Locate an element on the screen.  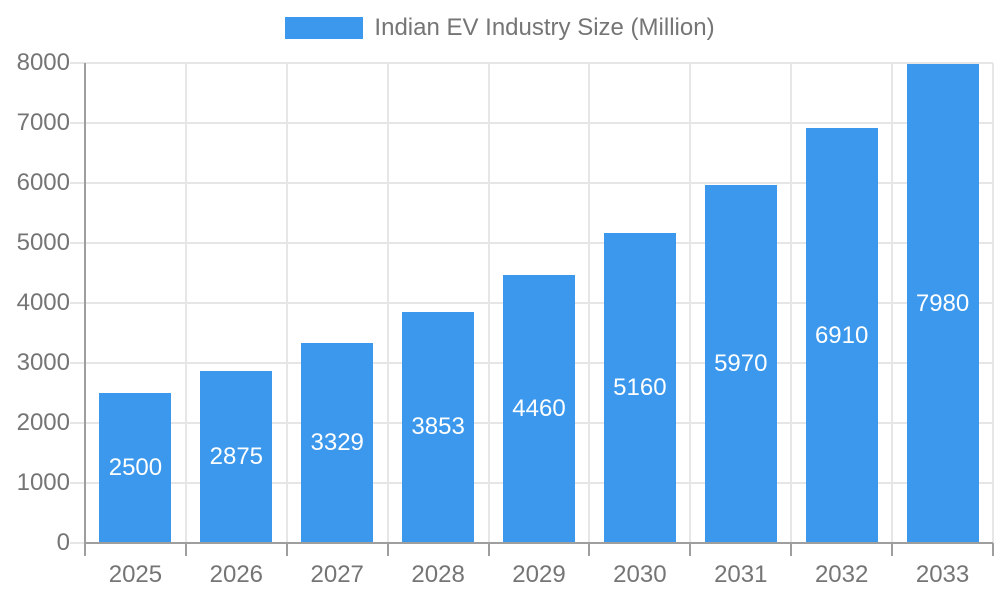
x-tick-label: 2027 is located at coordinates (337, 574).